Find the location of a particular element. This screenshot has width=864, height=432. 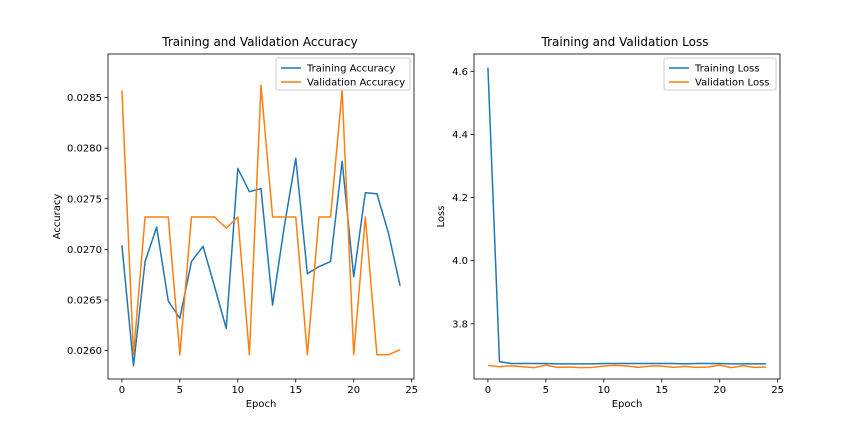

accuracy-legend-entry-training: Training Accuracy is located at coordinates (338, 69).